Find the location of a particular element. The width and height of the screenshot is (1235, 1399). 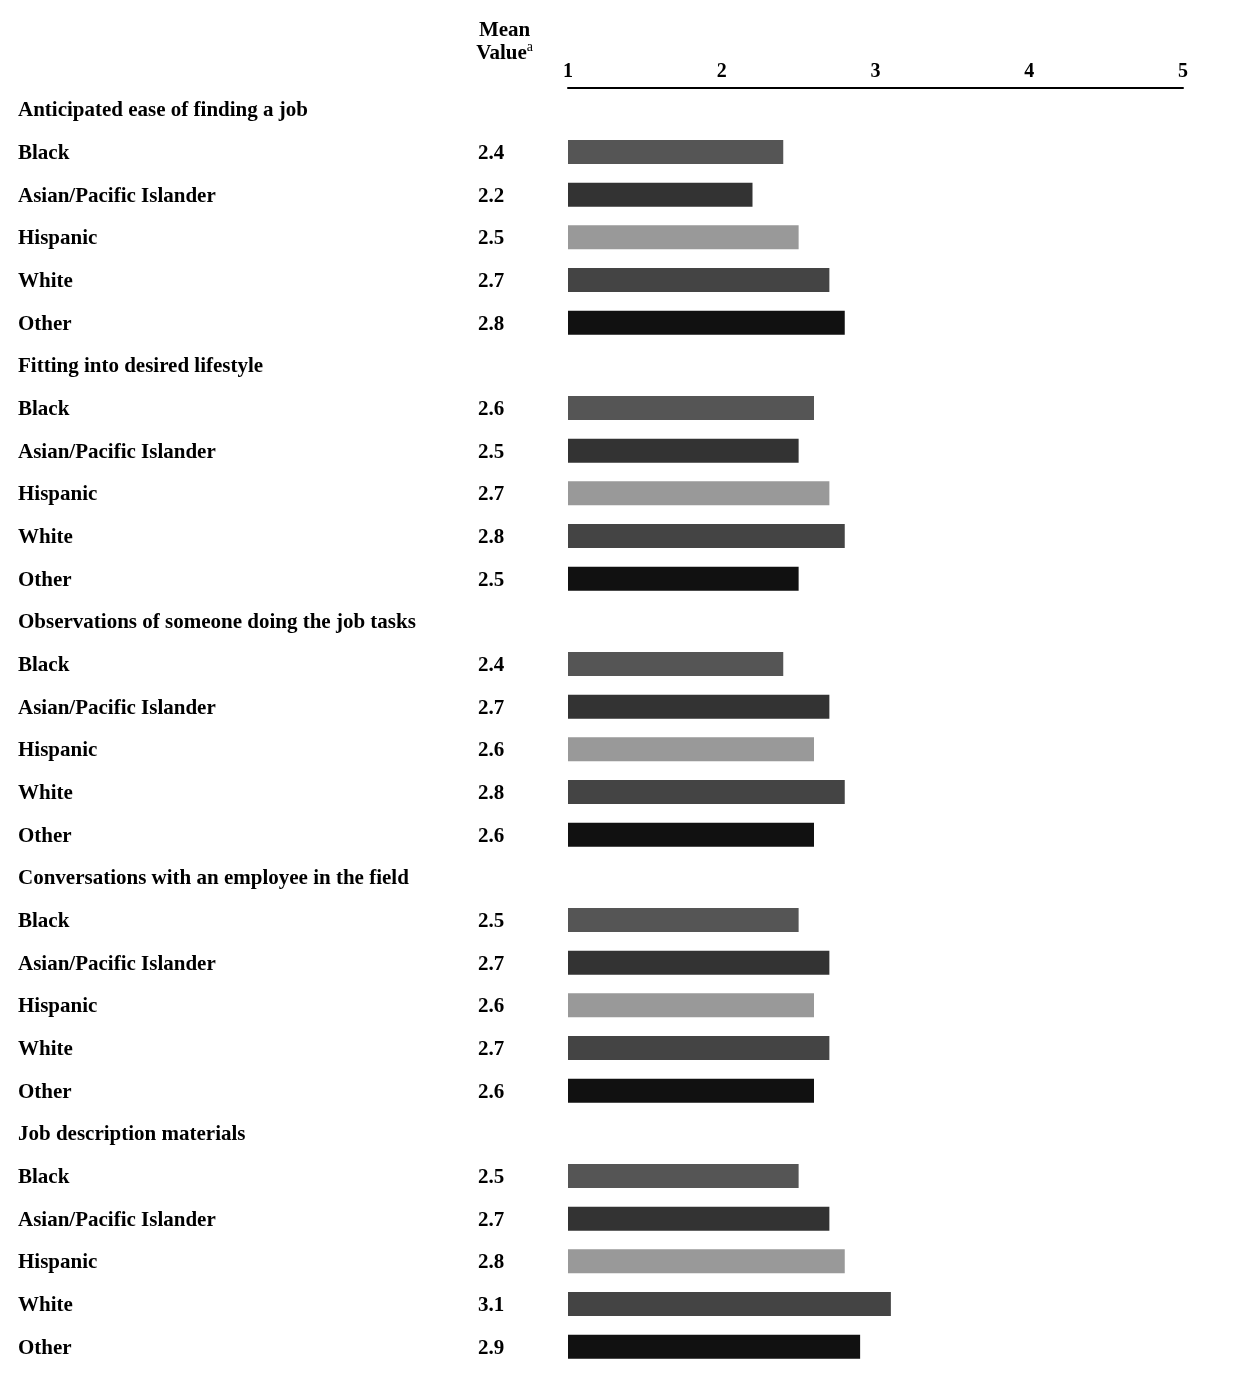

y-tick-label: Conversations with an employee in the field is located at coordinates (214, 877).